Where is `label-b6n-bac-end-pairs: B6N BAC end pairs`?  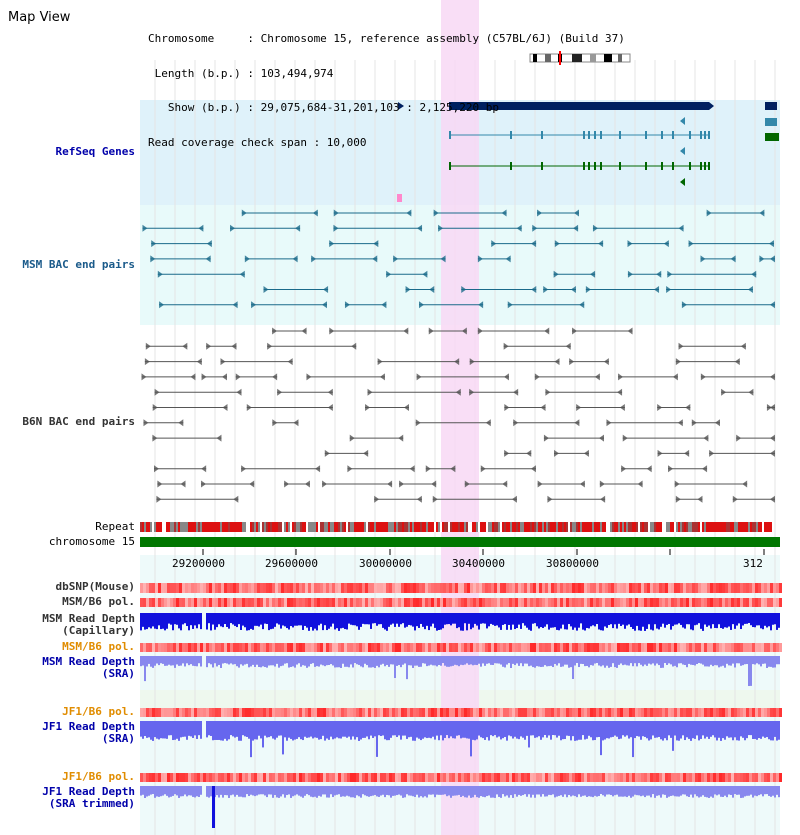 label-b6n-bac-end-pairs: B6N BAC end pairs is located at coordinates (78, 421).